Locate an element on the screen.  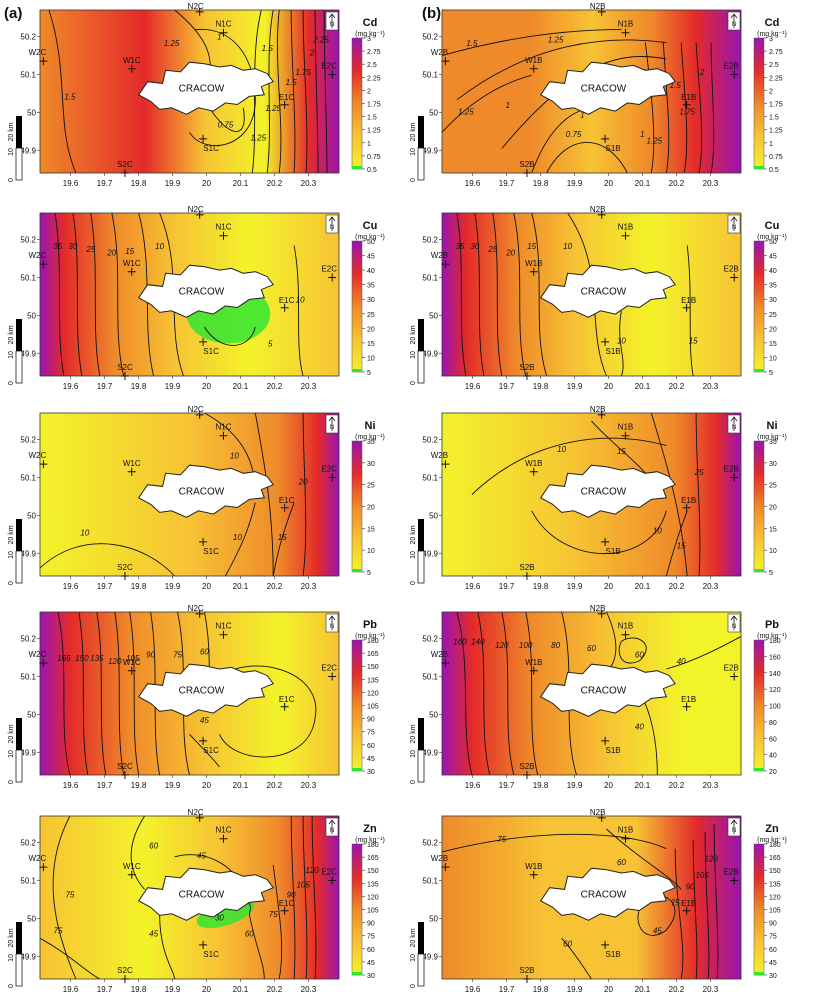
contour-label: 75 is located at coordinates (69, 895).